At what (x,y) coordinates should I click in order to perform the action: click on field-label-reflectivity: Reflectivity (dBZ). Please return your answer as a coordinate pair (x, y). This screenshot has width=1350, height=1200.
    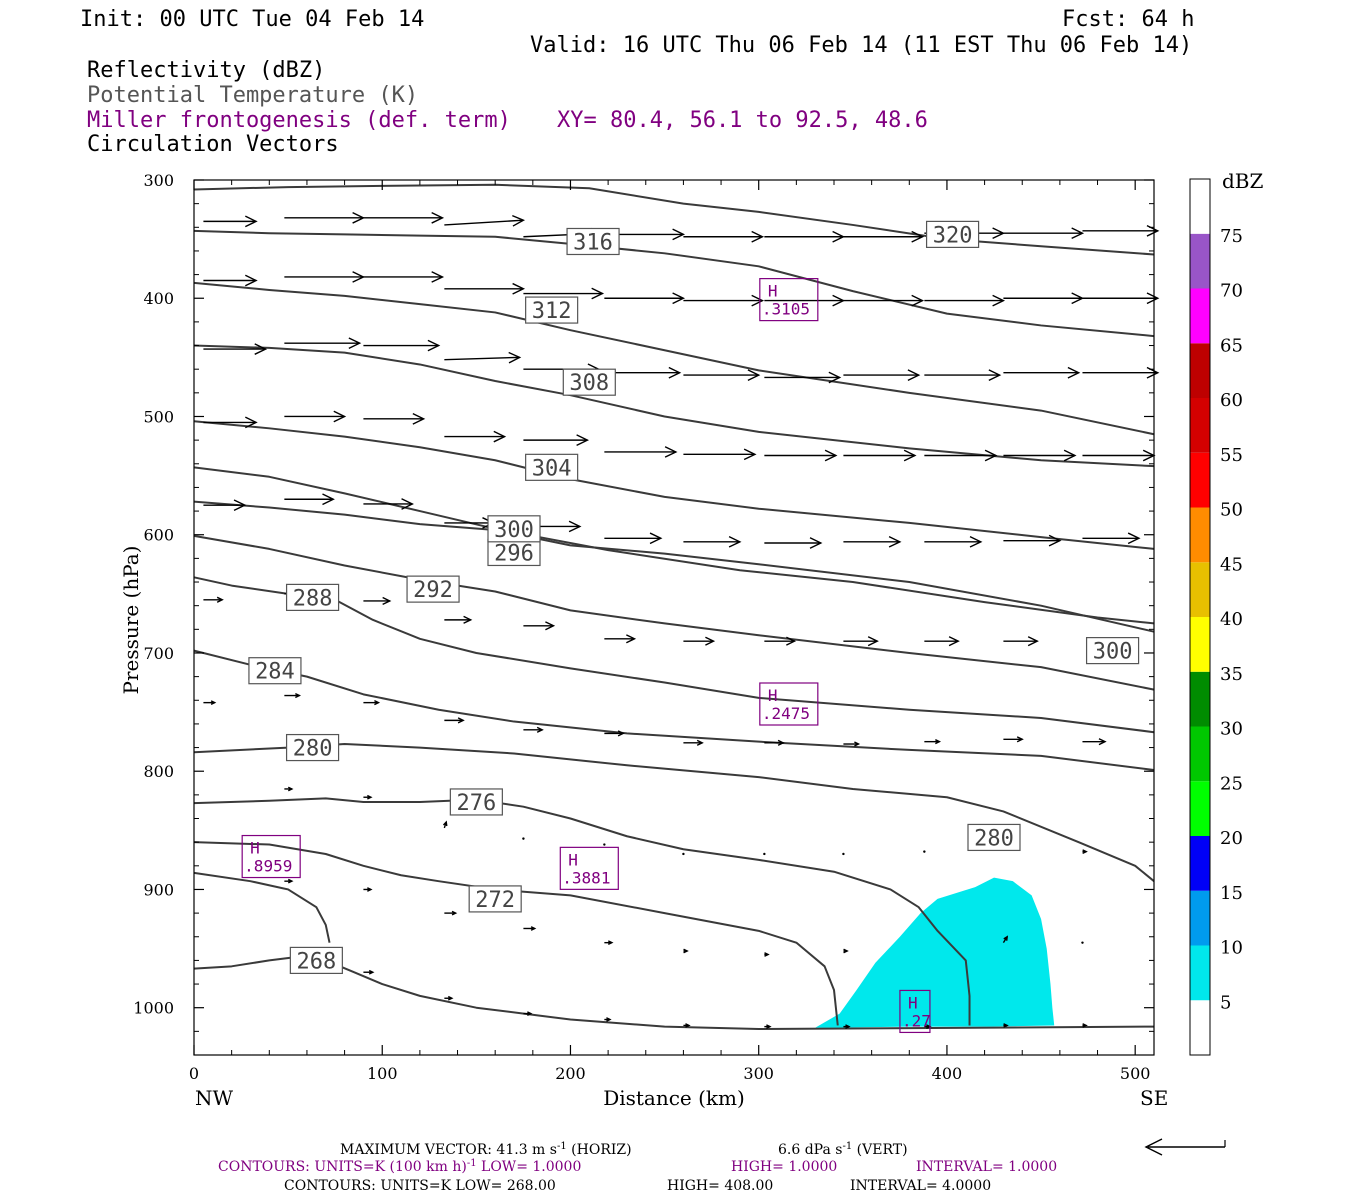
    Looking at the image, I should click on (206, 70).